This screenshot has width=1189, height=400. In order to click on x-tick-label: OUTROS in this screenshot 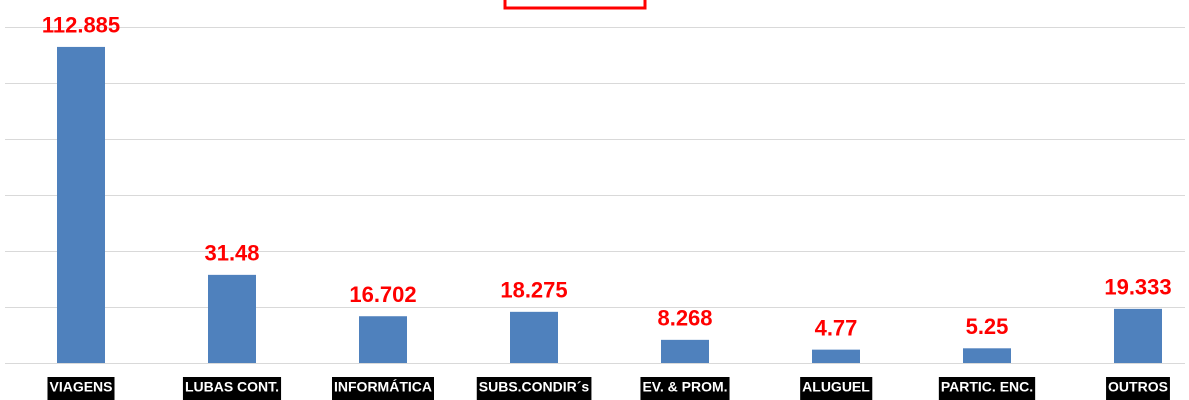, I will do `click(1138, 387)`.